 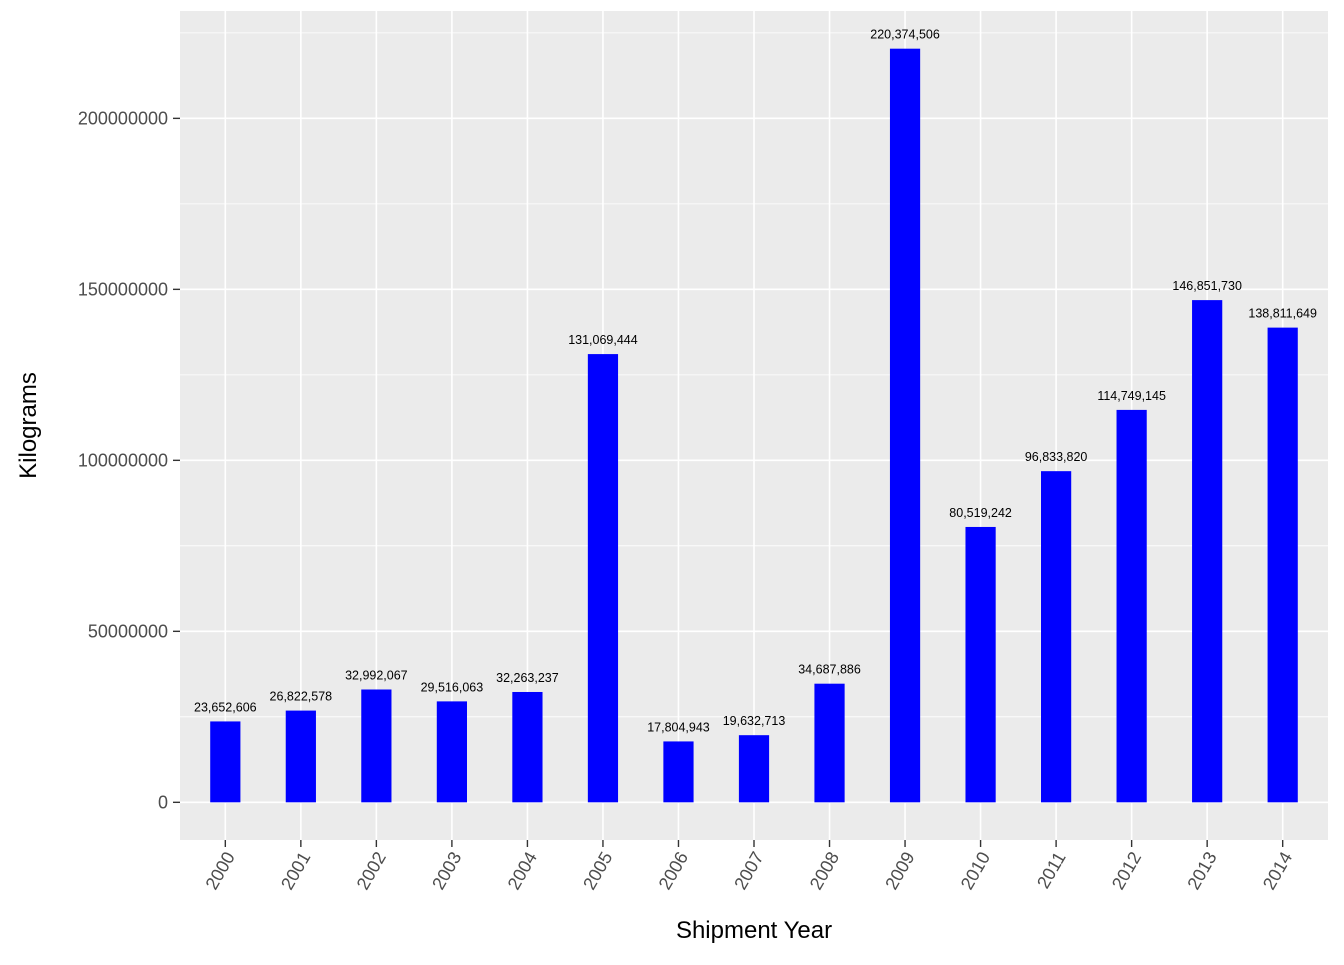 I want to click on data-label-2004: 32,263,237, so click(x=527, y=678).